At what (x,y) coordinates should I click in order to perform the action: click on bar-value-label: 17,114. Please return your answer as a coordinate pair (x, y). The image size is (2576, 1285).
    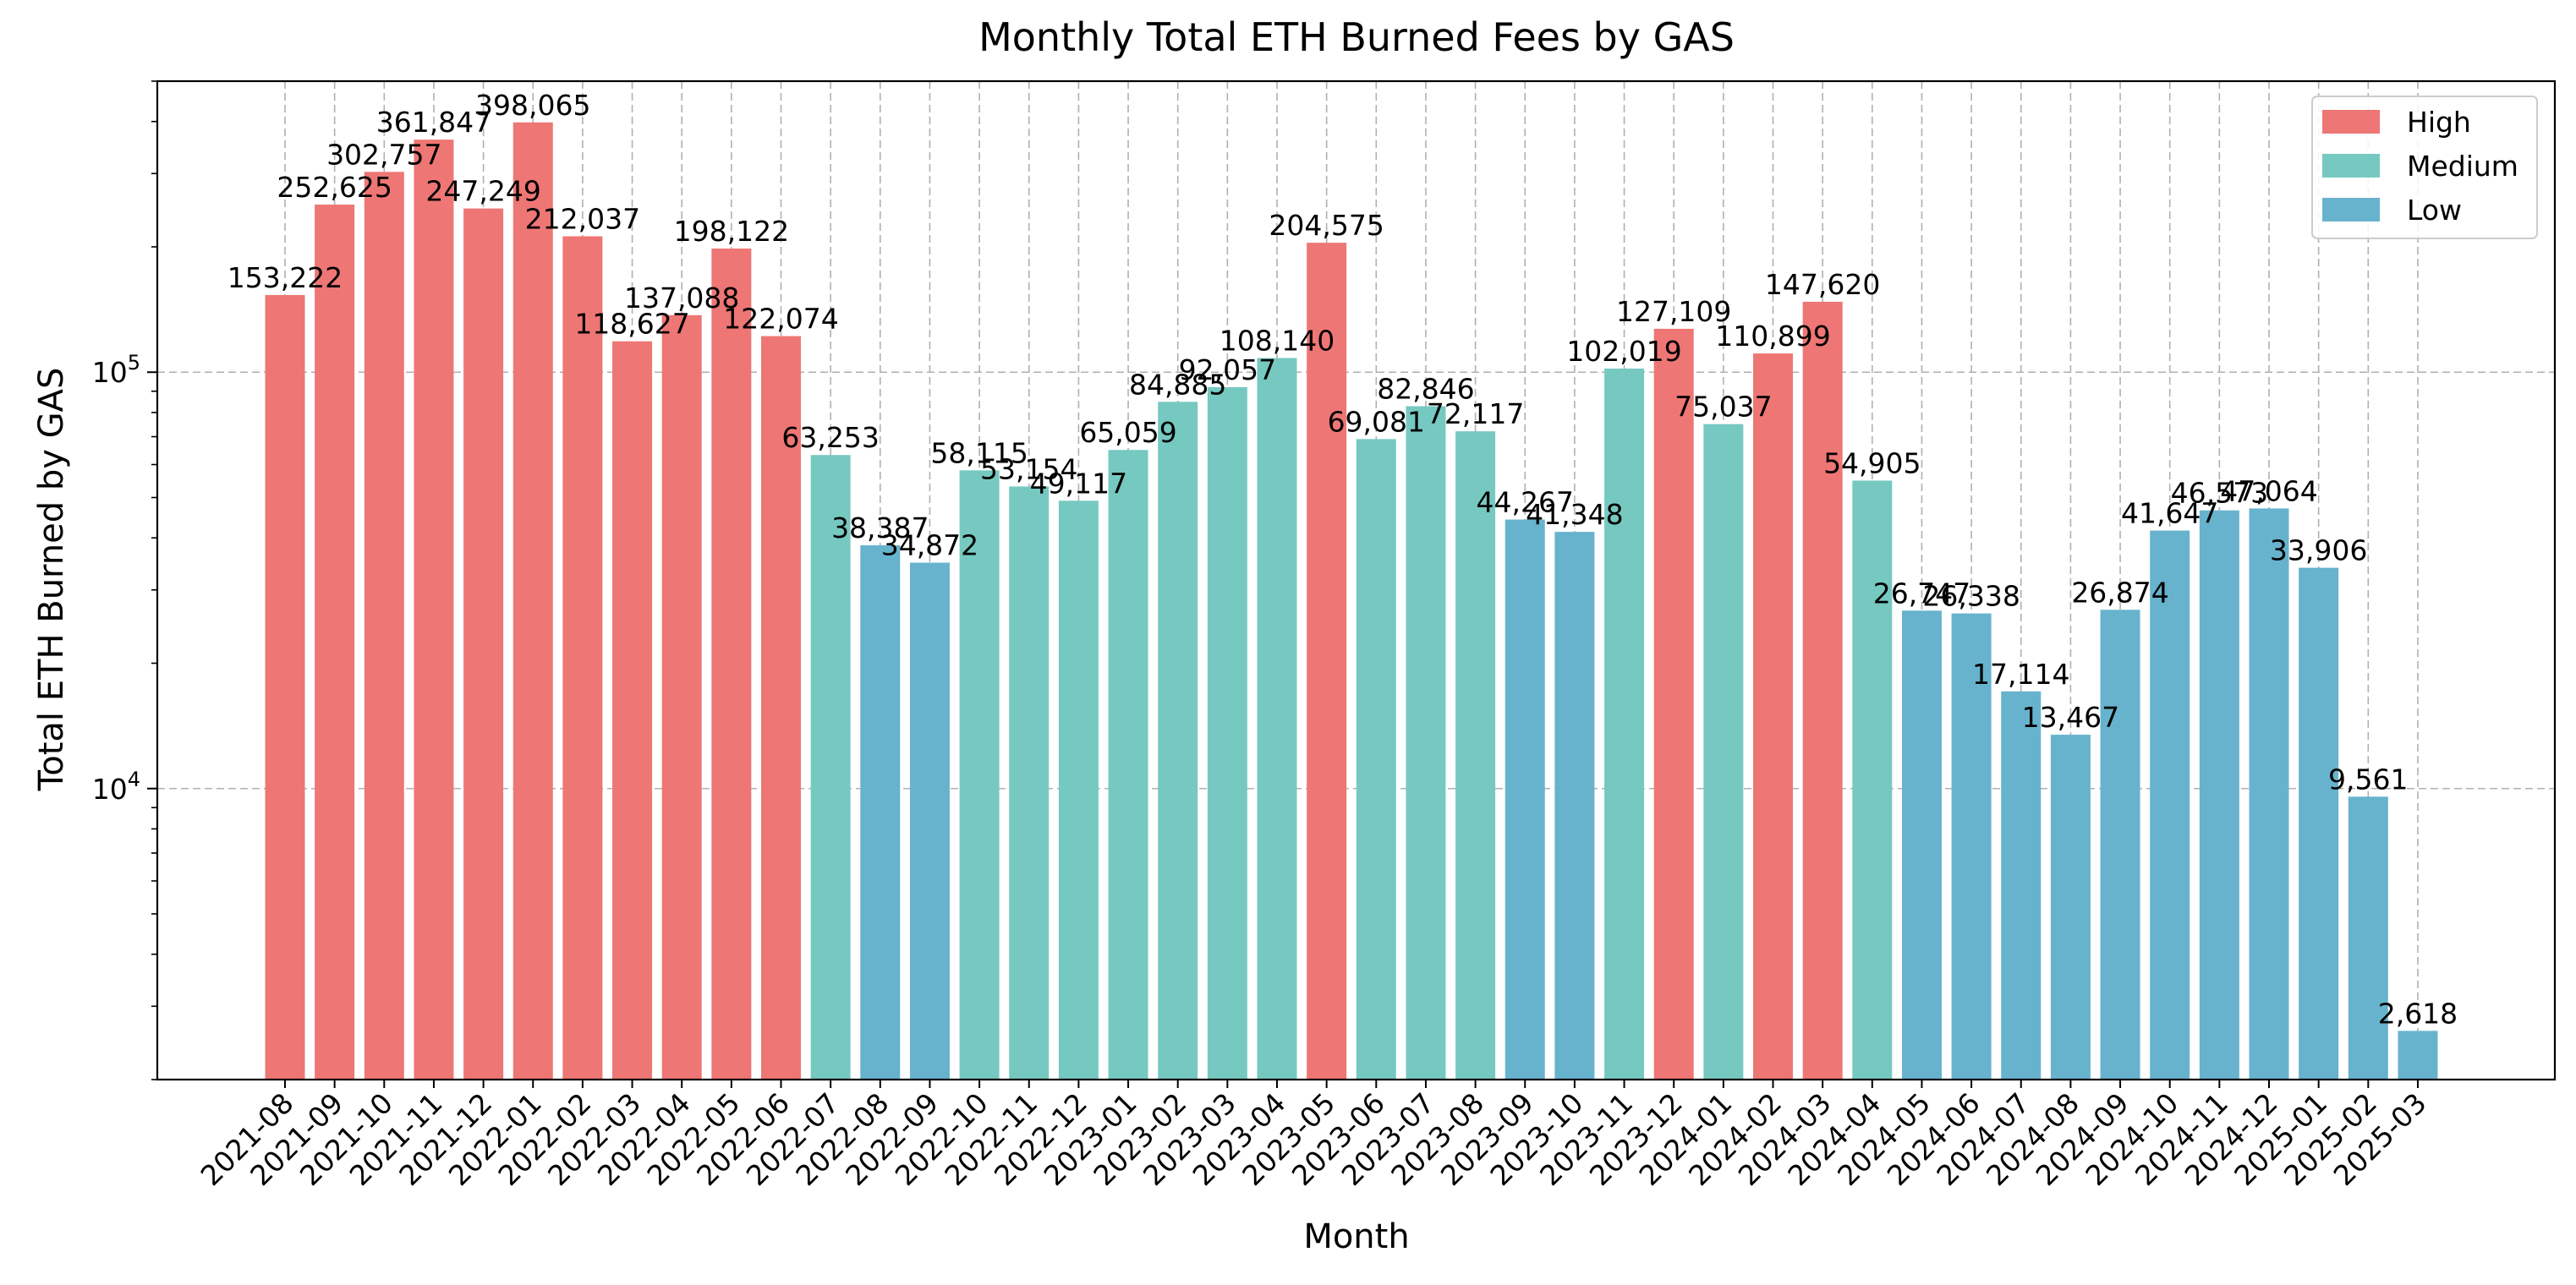
    Looking at the image, I should click on (2020, 674).